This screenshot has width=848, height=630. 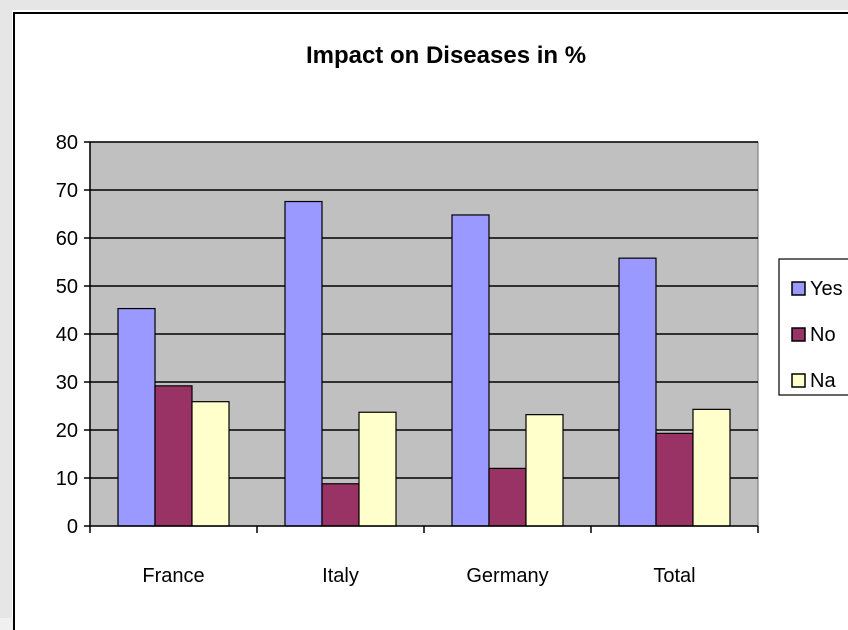 I want to click on y-tick-labels: 0 10 20 30 40 50 60 70 80, so click(x=67, y=335).